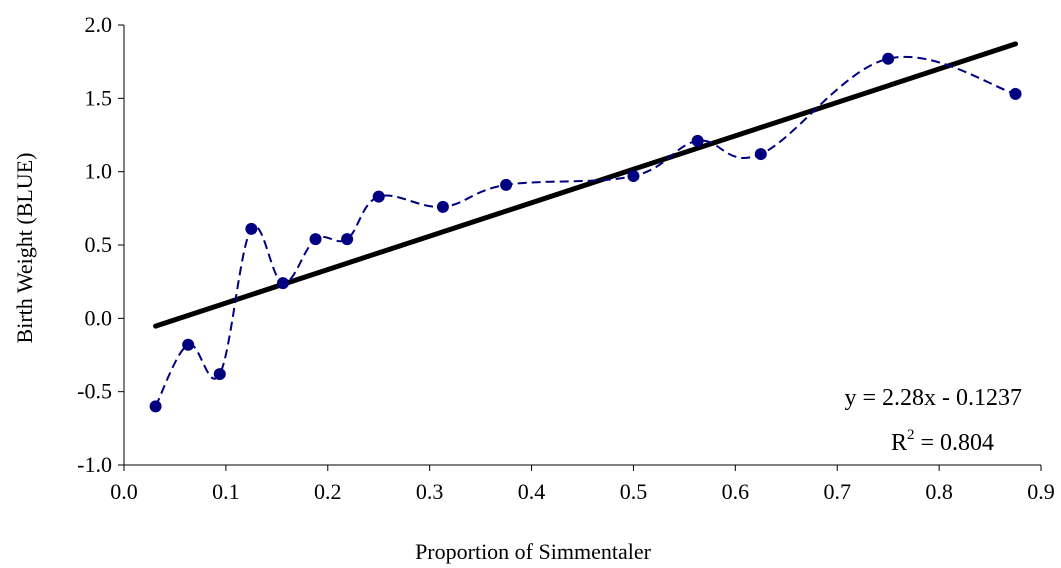 The width and height of the screenshot is (1061, 568). I want to click on y-tick-label: -1.0, so click(94, 464).